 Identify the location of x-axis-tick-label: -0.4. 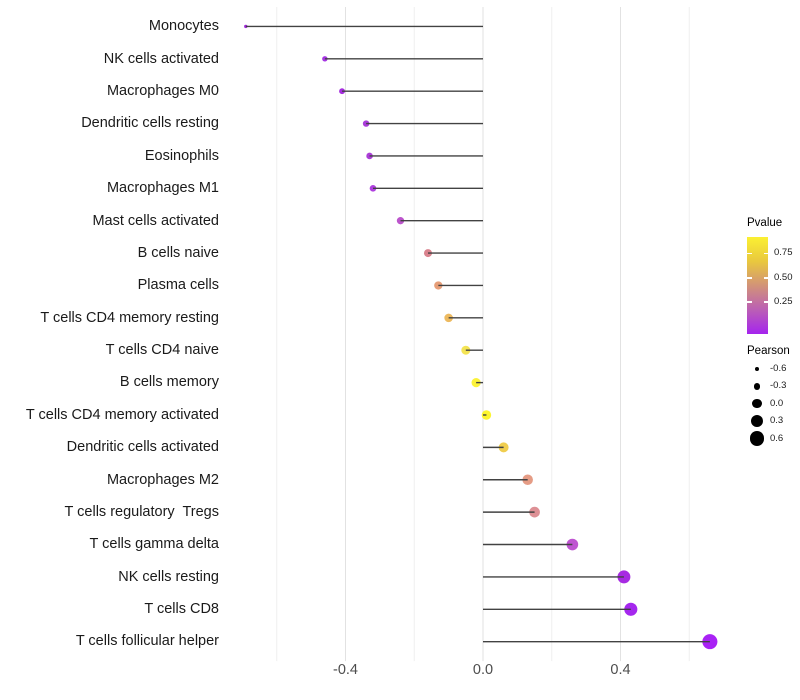
(345, 670).